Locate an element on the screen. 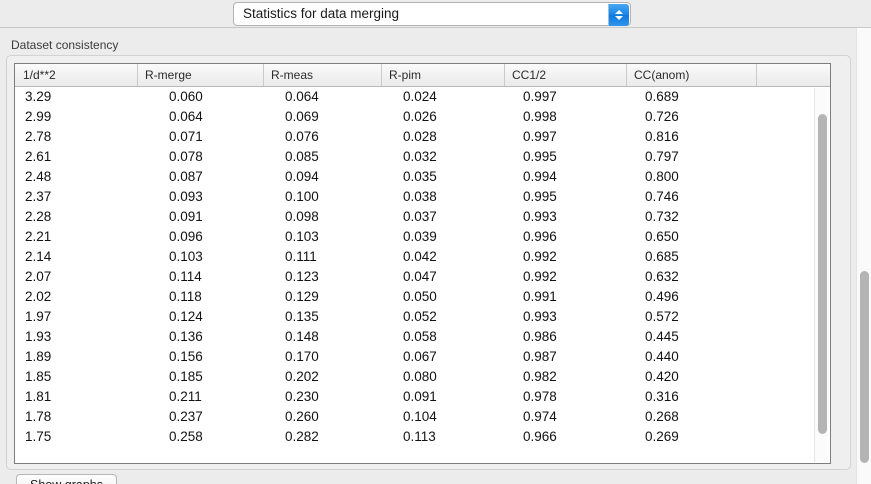 This screenshot has width=871, height=484. table-cell: 2.28 is located at coordinates (38, 216).